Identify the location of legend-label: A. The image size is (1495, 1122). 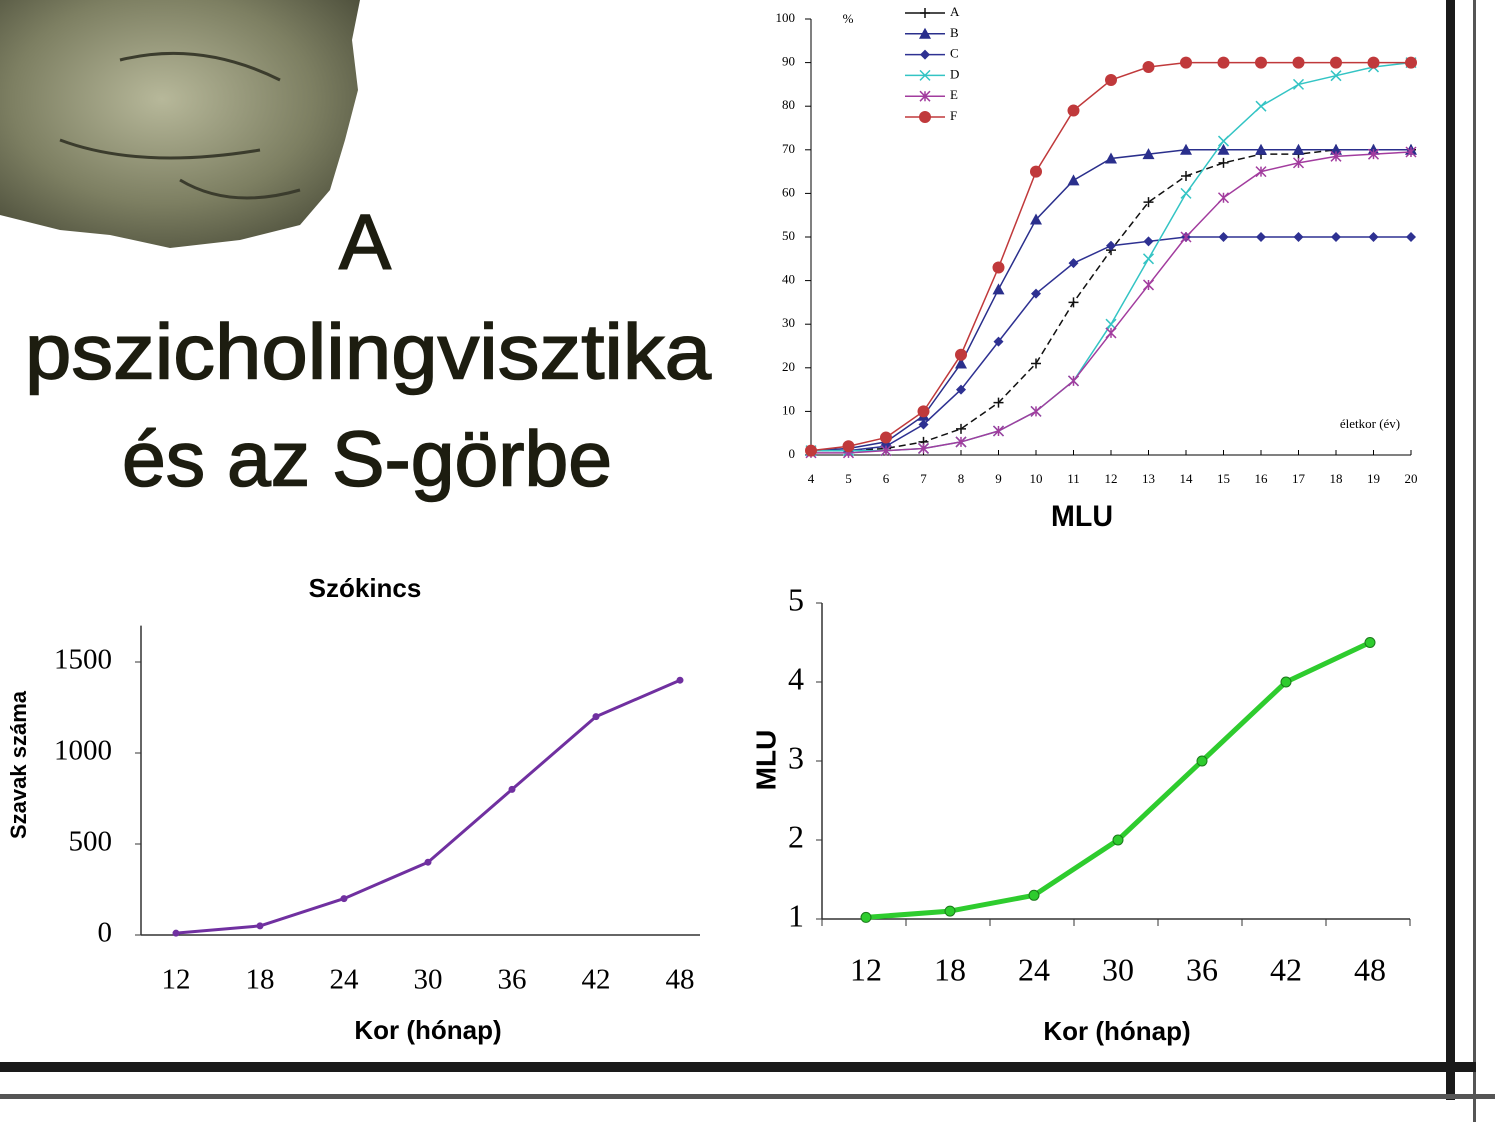
(955, 11).